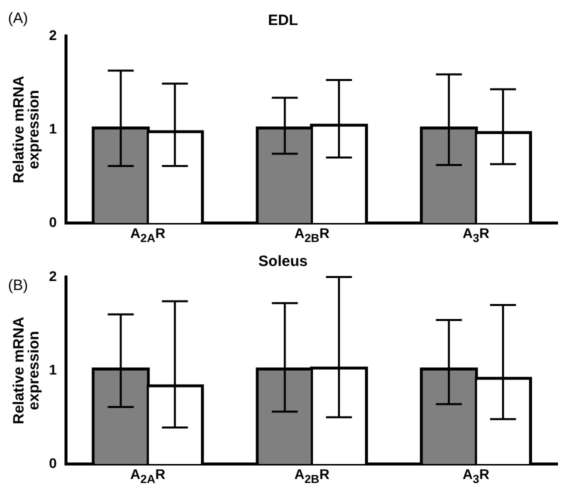 The width and height of the screenshot is (566, 498). I want to click on text: (B), so click(18, 285).